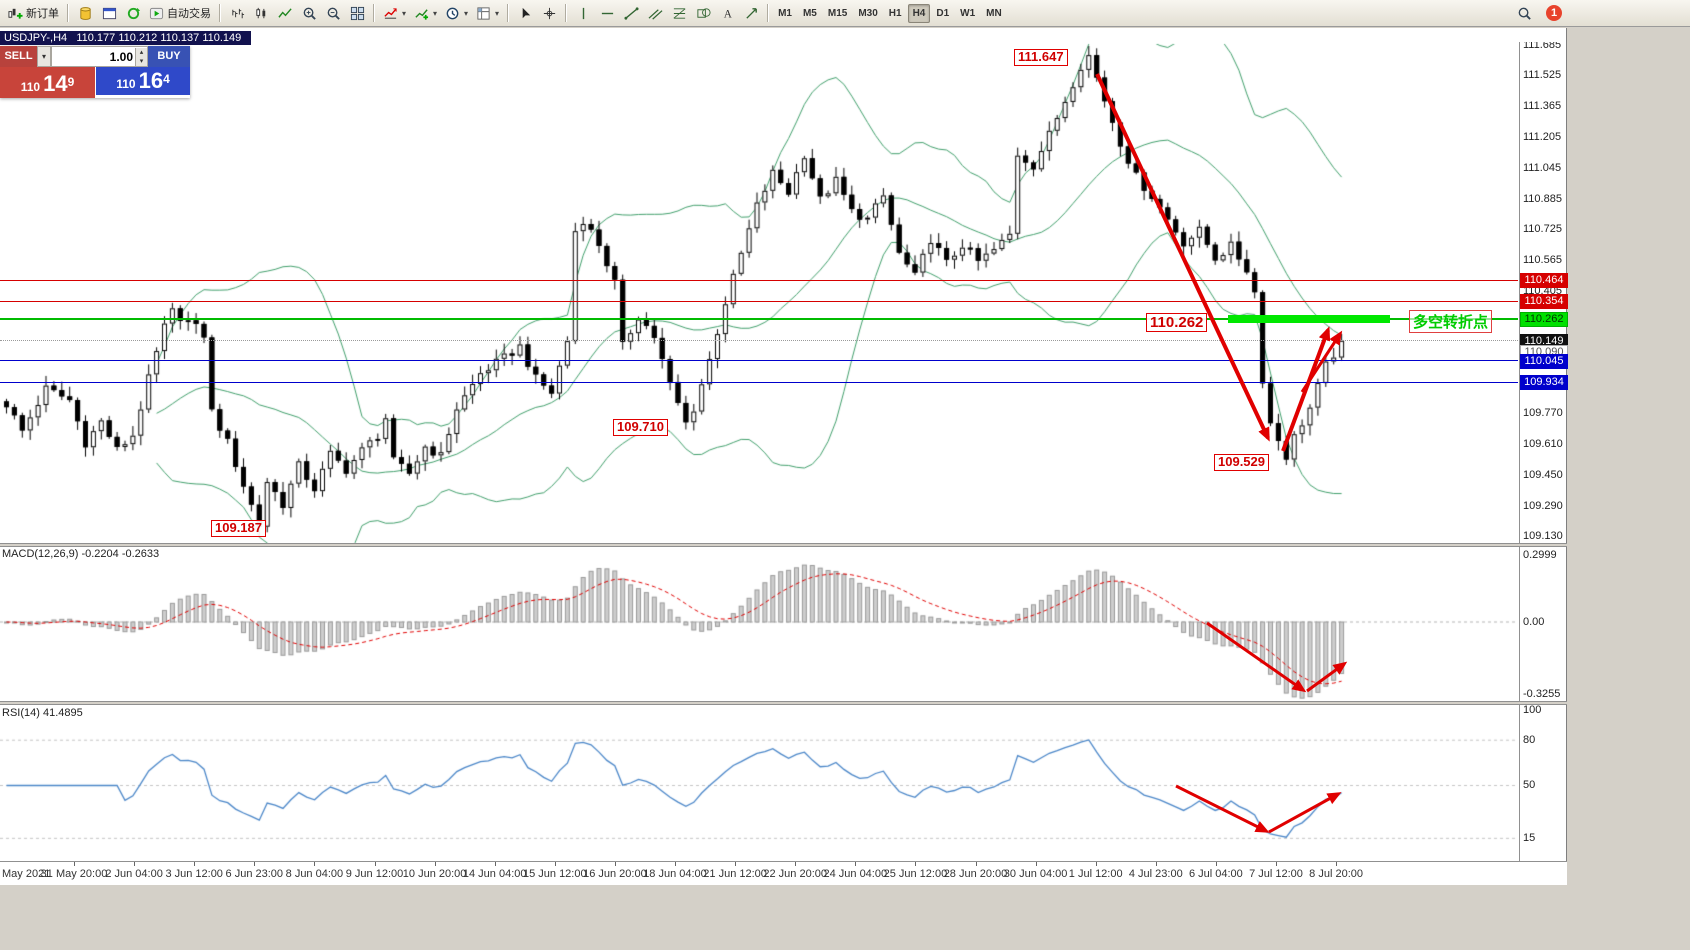 The image size is (1690, 950). Describe the element at coordinates (607, 13) in the screenshot. I see `horizontal-line-tool-button` at that location.